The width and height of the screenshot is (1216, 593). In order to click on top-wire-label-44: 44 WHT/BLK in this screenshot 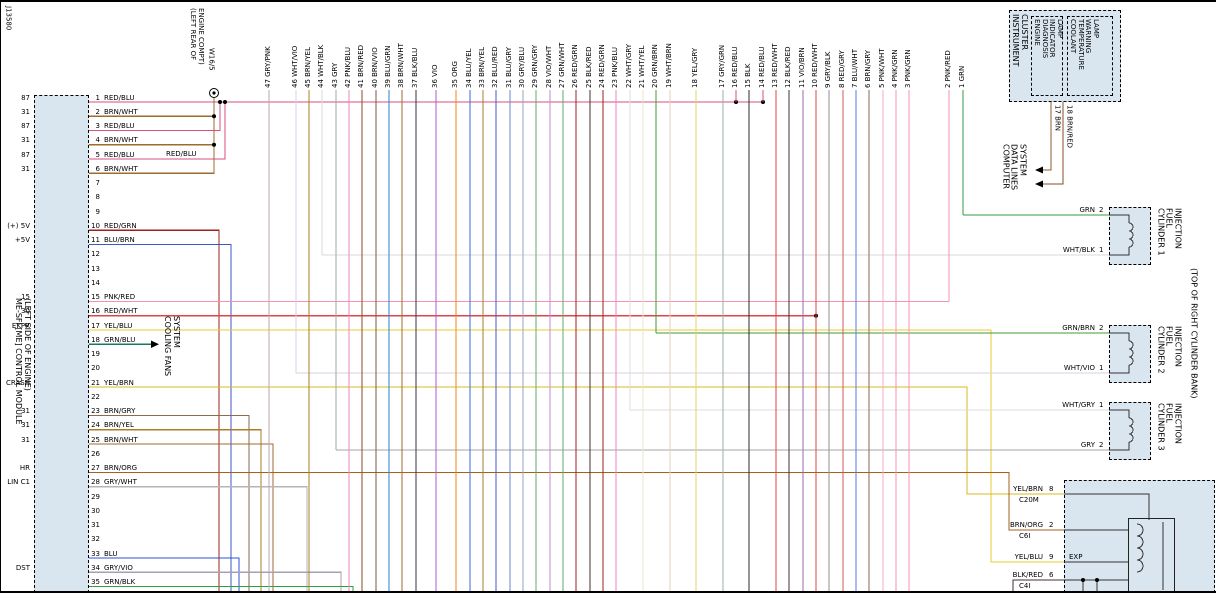, I will do `click(321, 66)`.